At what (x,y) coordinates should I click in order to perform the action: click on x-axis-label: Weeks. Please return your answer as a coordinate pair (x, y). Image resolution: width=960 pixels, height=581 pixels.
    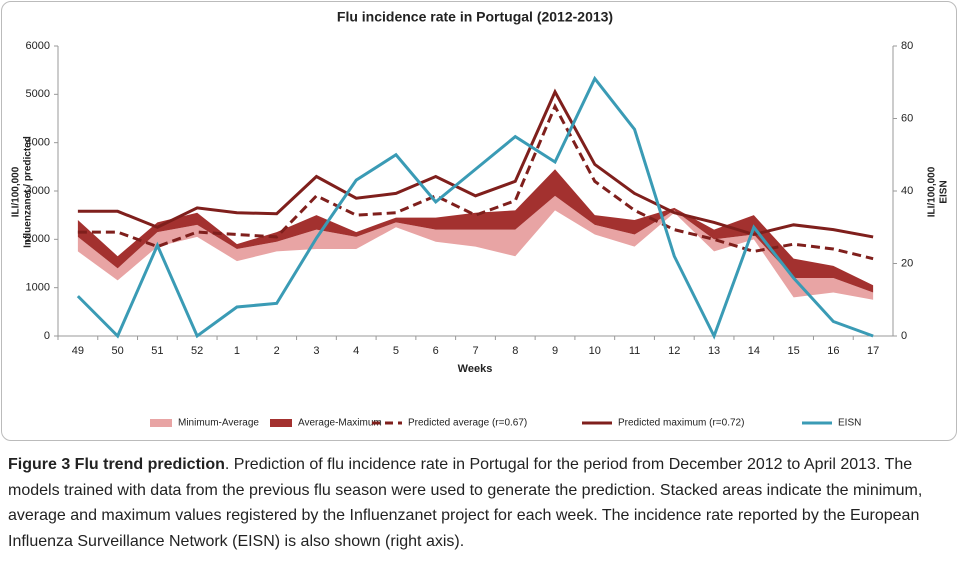
    Looking at the image, I should click on (475, 369).